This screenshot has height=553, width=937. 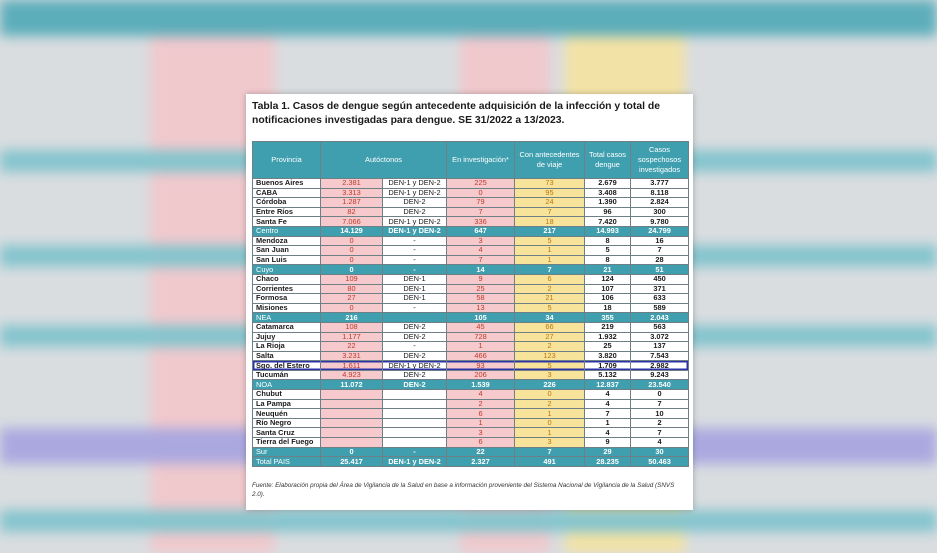 What do you see at coordinates (351, 193) in the screenshot?
I see `cell-autoctonos: 3.313` at bounding box center [351, 193].